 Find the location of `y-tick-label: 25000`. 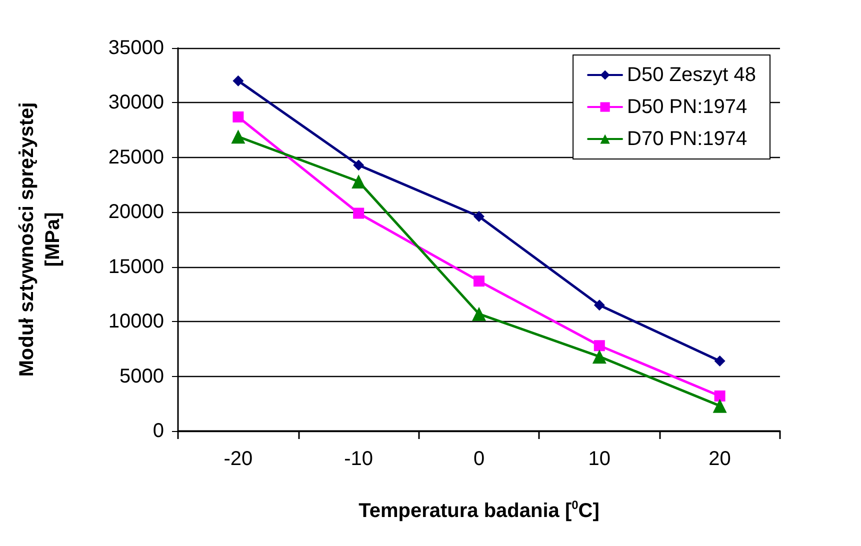

y-tick-label: 25000 is located at coordinates (136, 157).